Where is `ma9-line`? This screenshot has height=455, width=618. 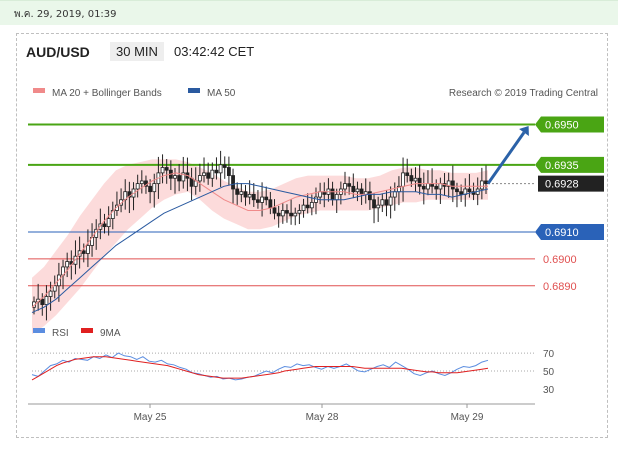
ma9-line is located at coordinates (260, 368).